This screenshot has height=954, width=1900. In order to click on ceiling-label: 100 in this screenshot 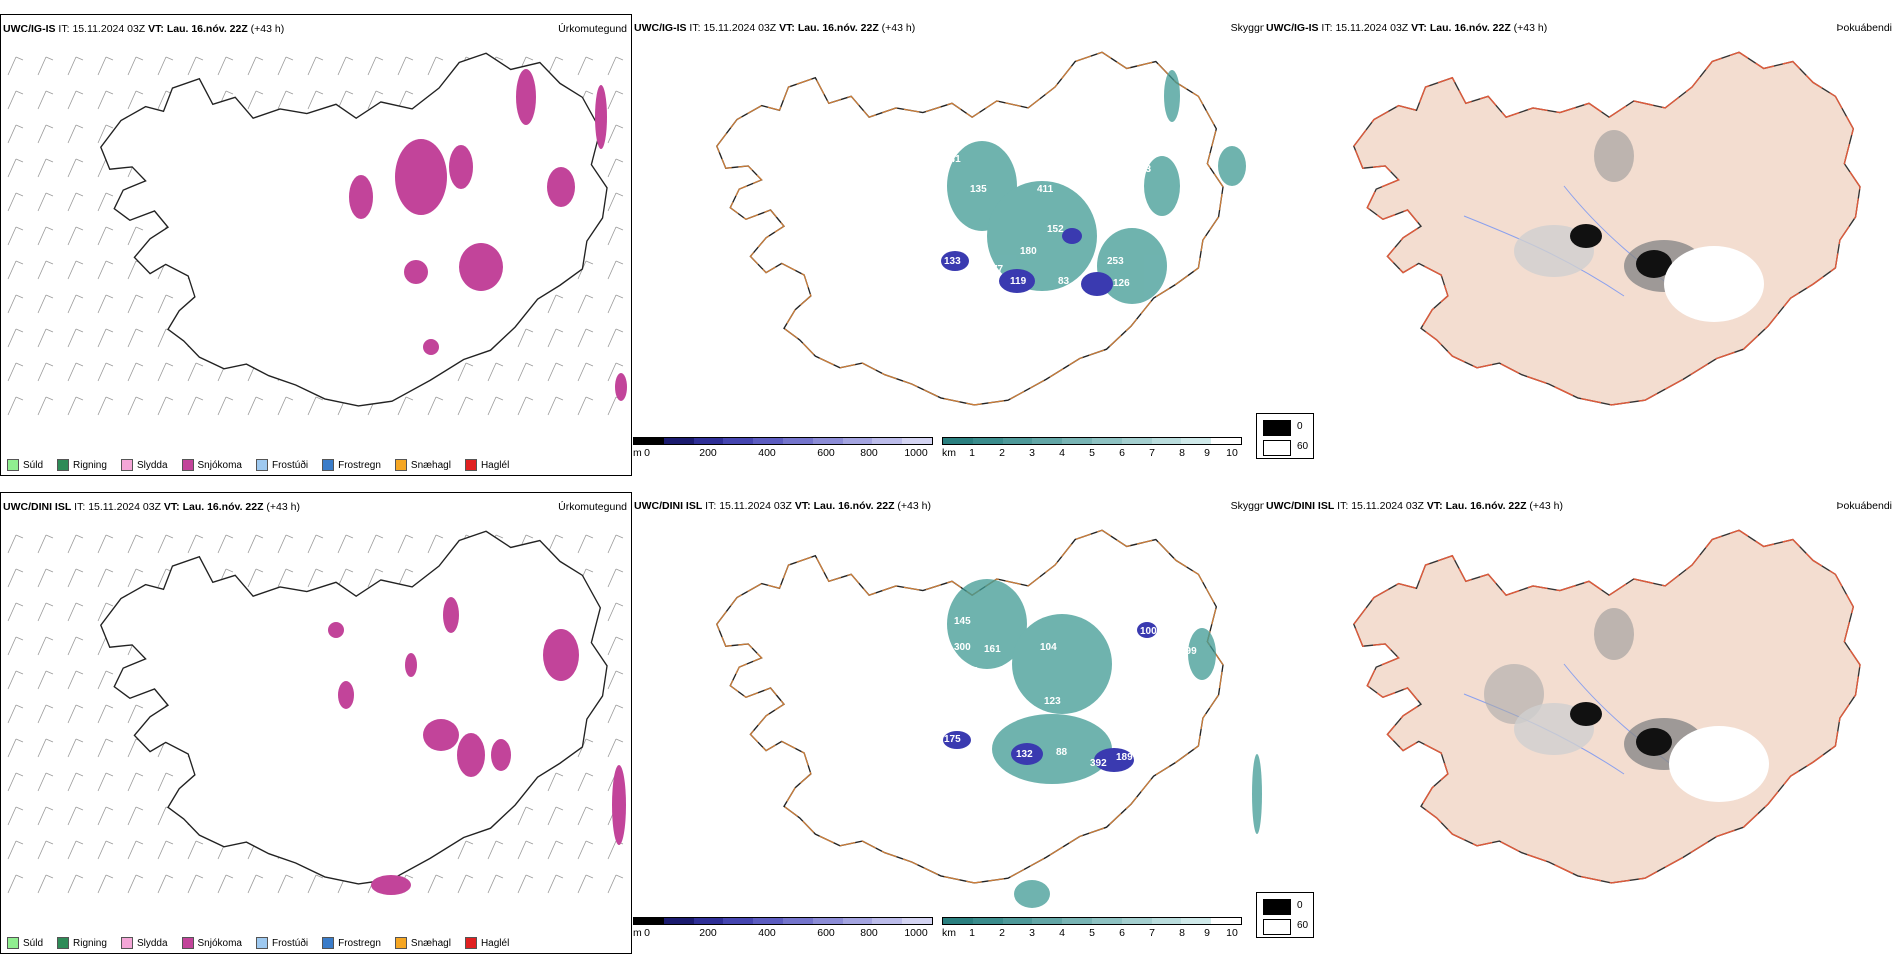, I will do `click(1148, 631)`.